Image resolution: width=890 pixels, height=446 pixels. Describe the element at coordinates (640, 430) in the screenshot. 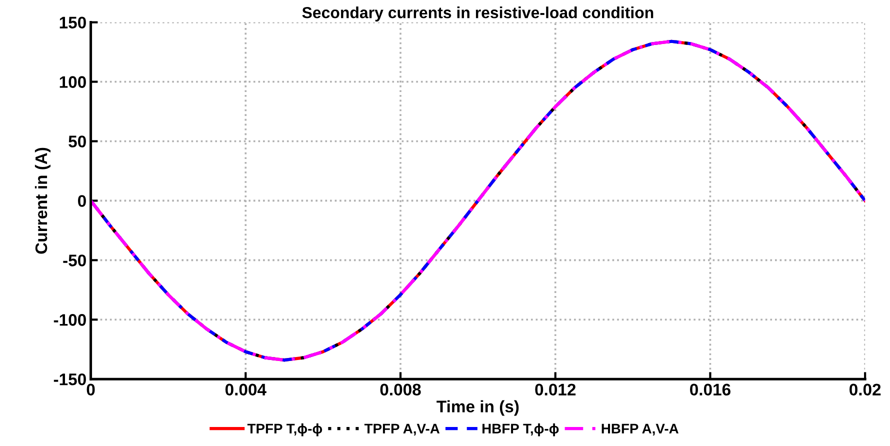

I see `legend-label: HBFP A,V-A` at that location.